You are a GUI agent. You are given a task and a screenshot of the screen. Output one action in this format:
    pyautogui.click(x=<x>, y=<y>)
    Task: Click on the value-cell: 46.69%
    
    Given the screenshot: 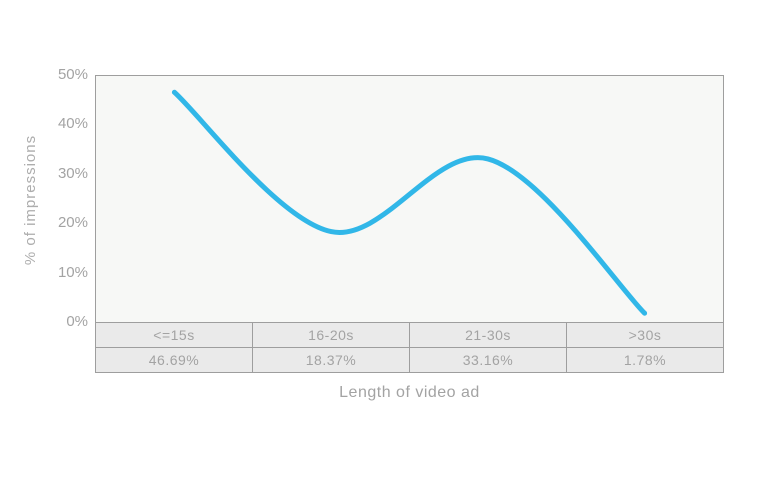 What is the action you would take?
    pyautogui.click(x=174, y=360)
    